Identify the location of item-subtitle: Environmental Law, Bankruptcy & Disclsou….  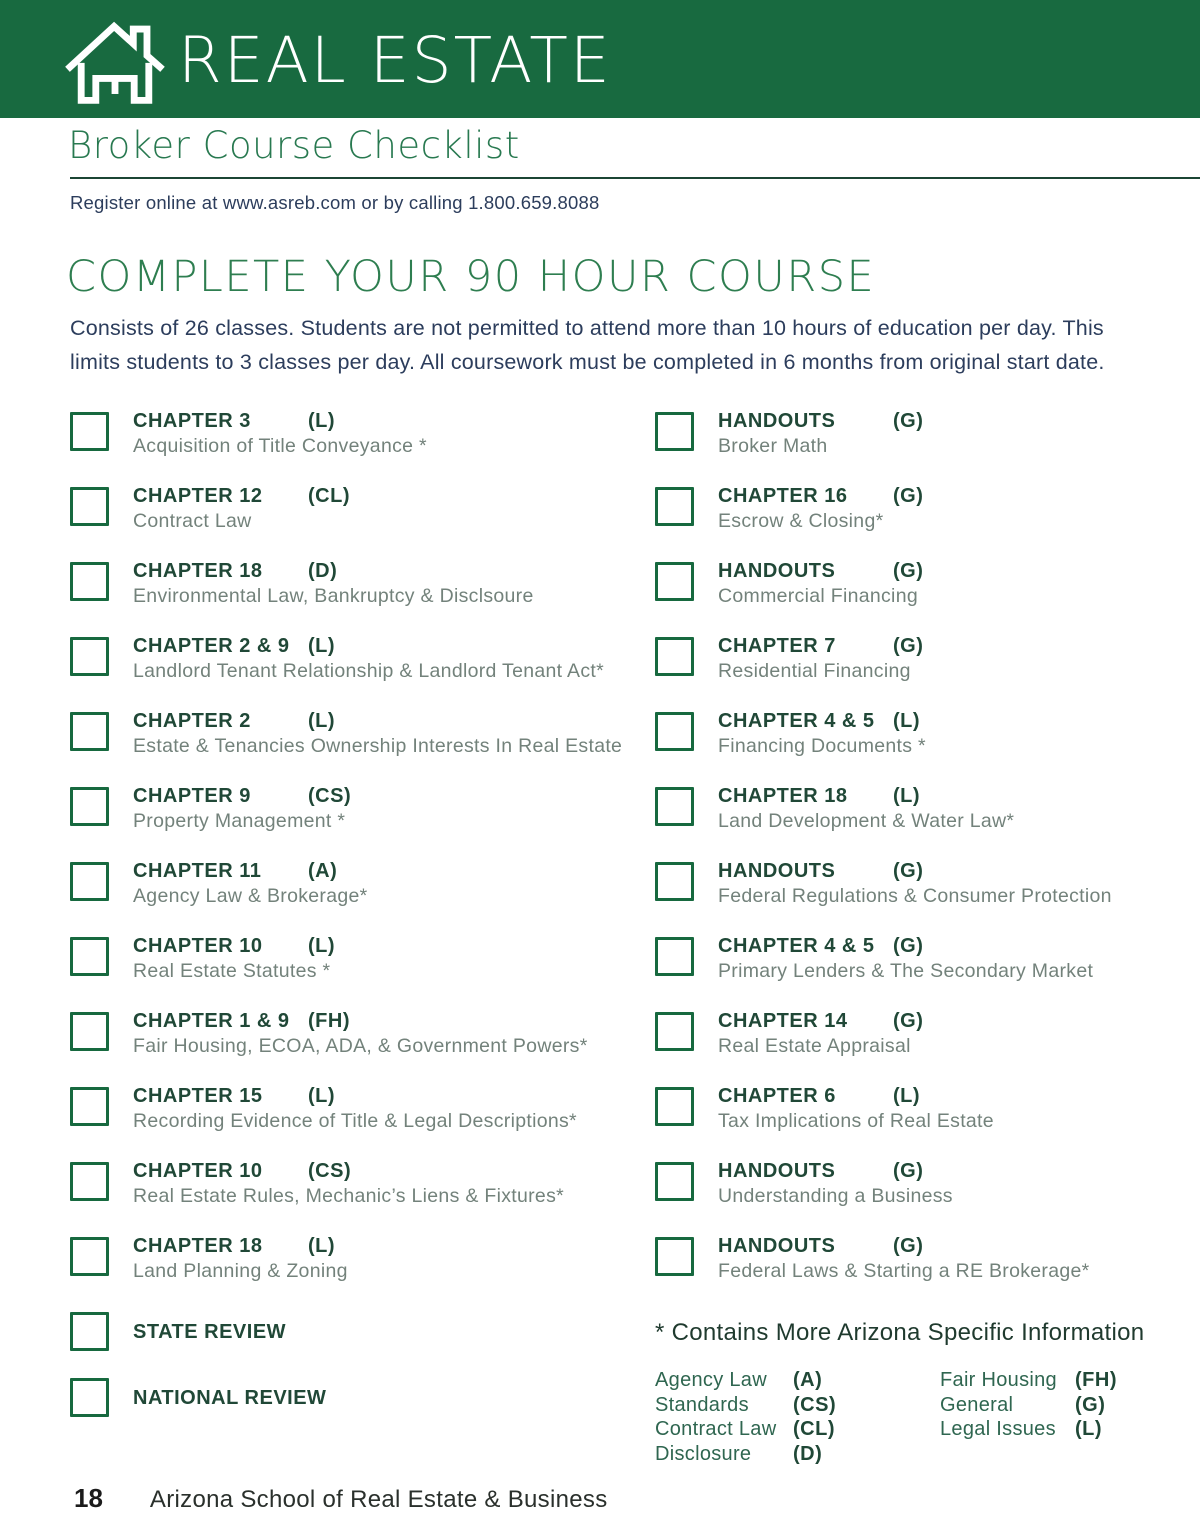
(333, 596).